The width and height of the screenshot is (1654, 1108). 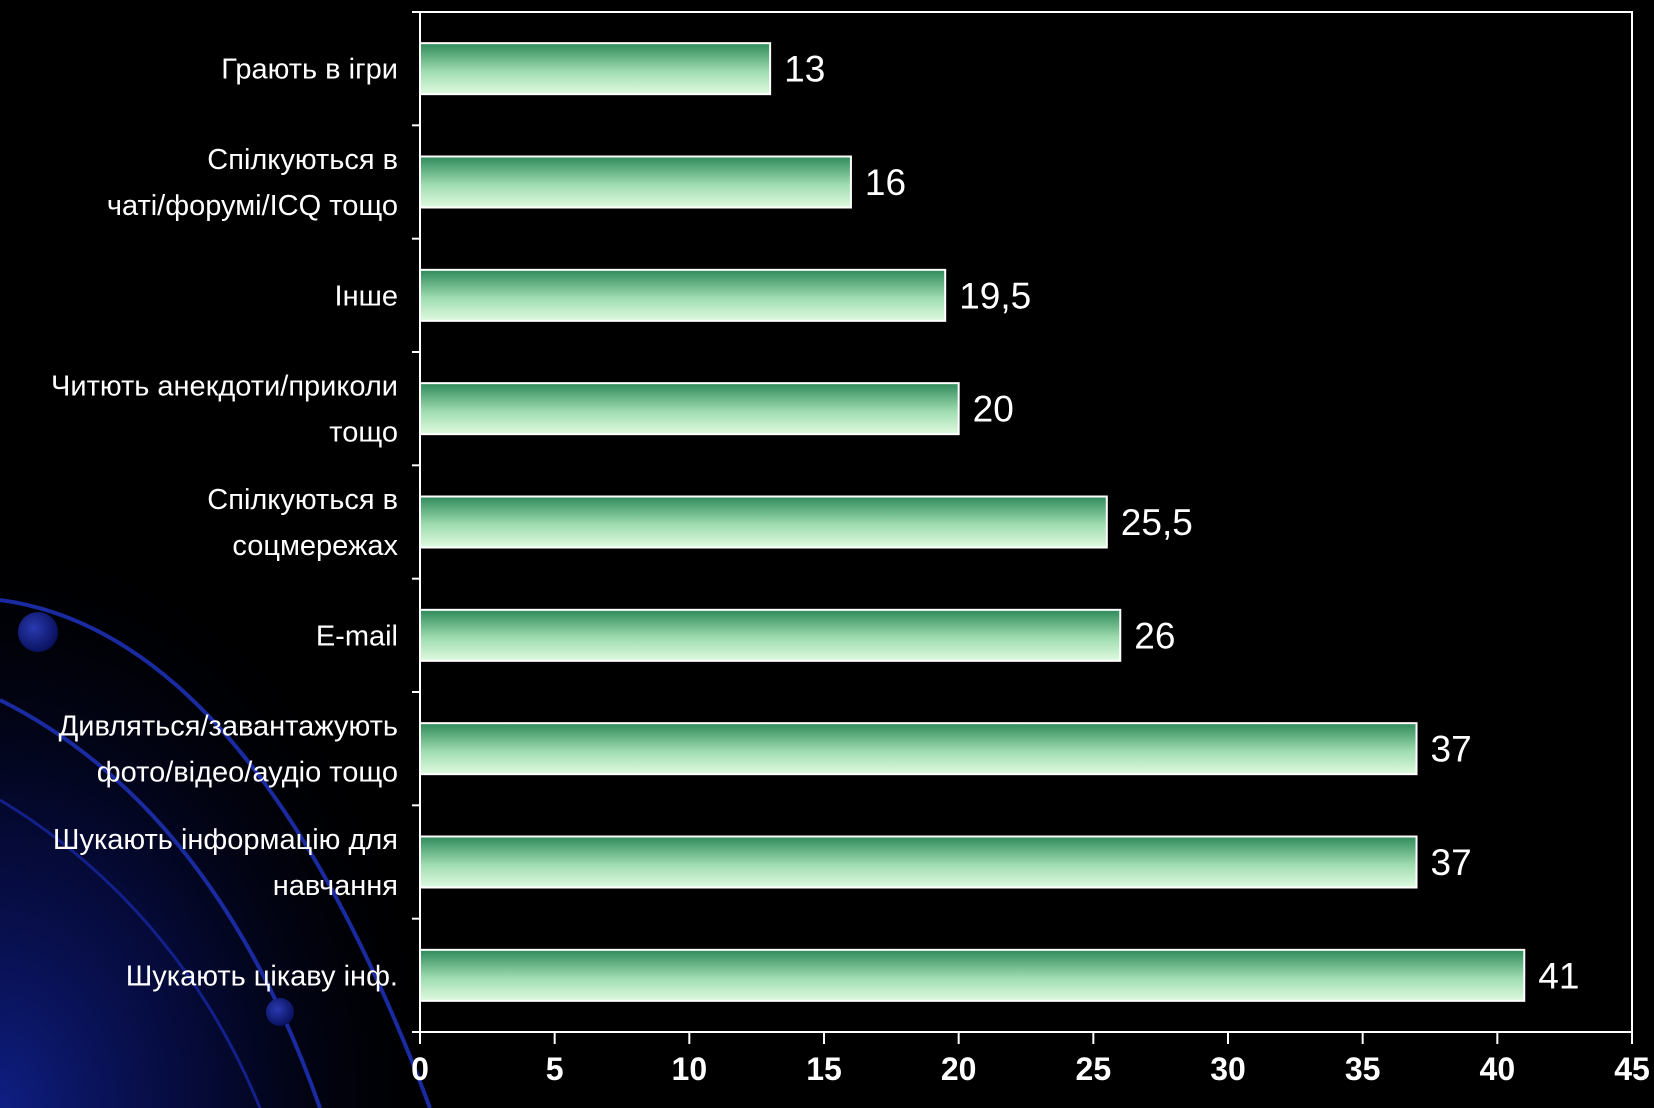 I want to click on category-label: чаті/форумі/ICQ тощо, so click(x=252, y=206).